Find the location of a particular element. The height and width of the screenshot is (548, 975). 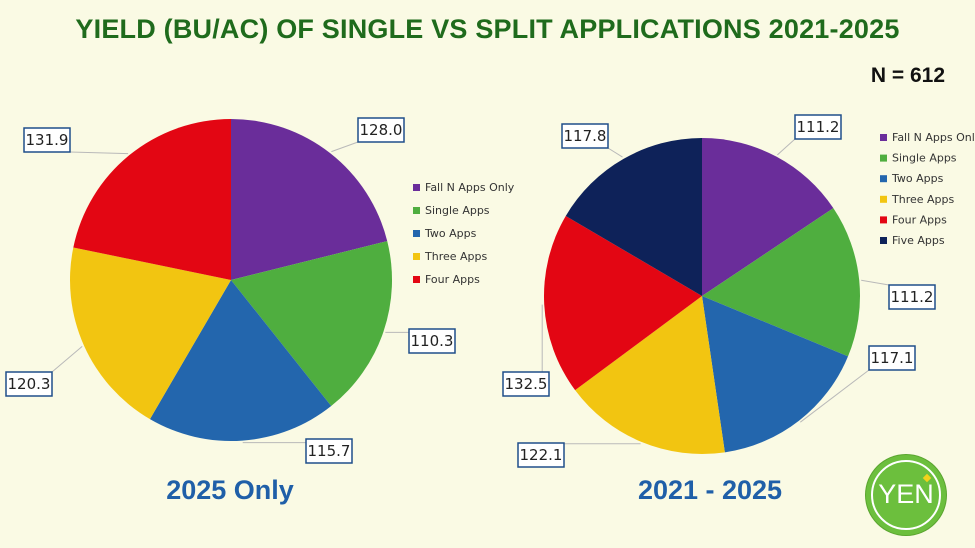

pie-2-slice-fall-n-apps-only is located at coordinates (768, 217).